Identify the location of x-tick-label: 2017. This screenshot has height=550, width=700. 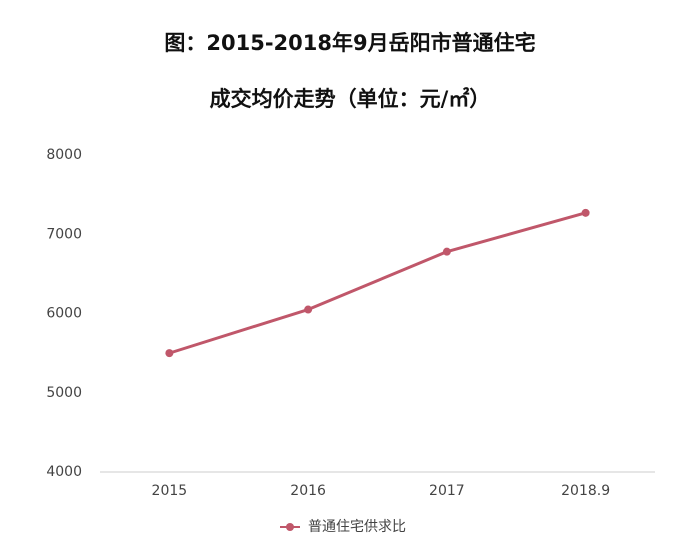
(447, 491).